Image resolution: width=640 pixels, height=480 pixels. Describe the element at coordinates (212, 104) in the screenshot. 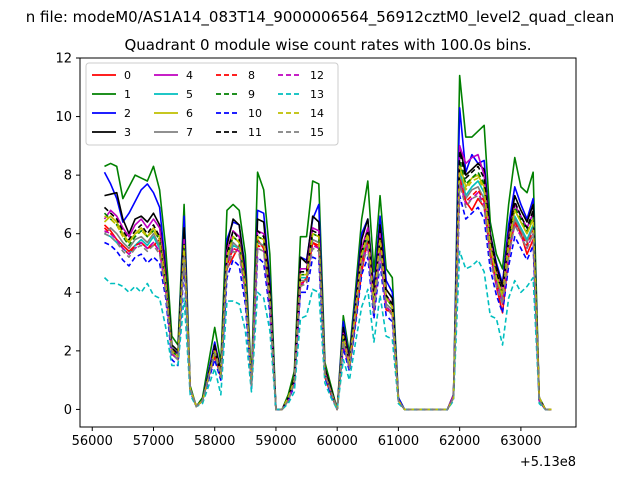

I see `legend-box` at that location.